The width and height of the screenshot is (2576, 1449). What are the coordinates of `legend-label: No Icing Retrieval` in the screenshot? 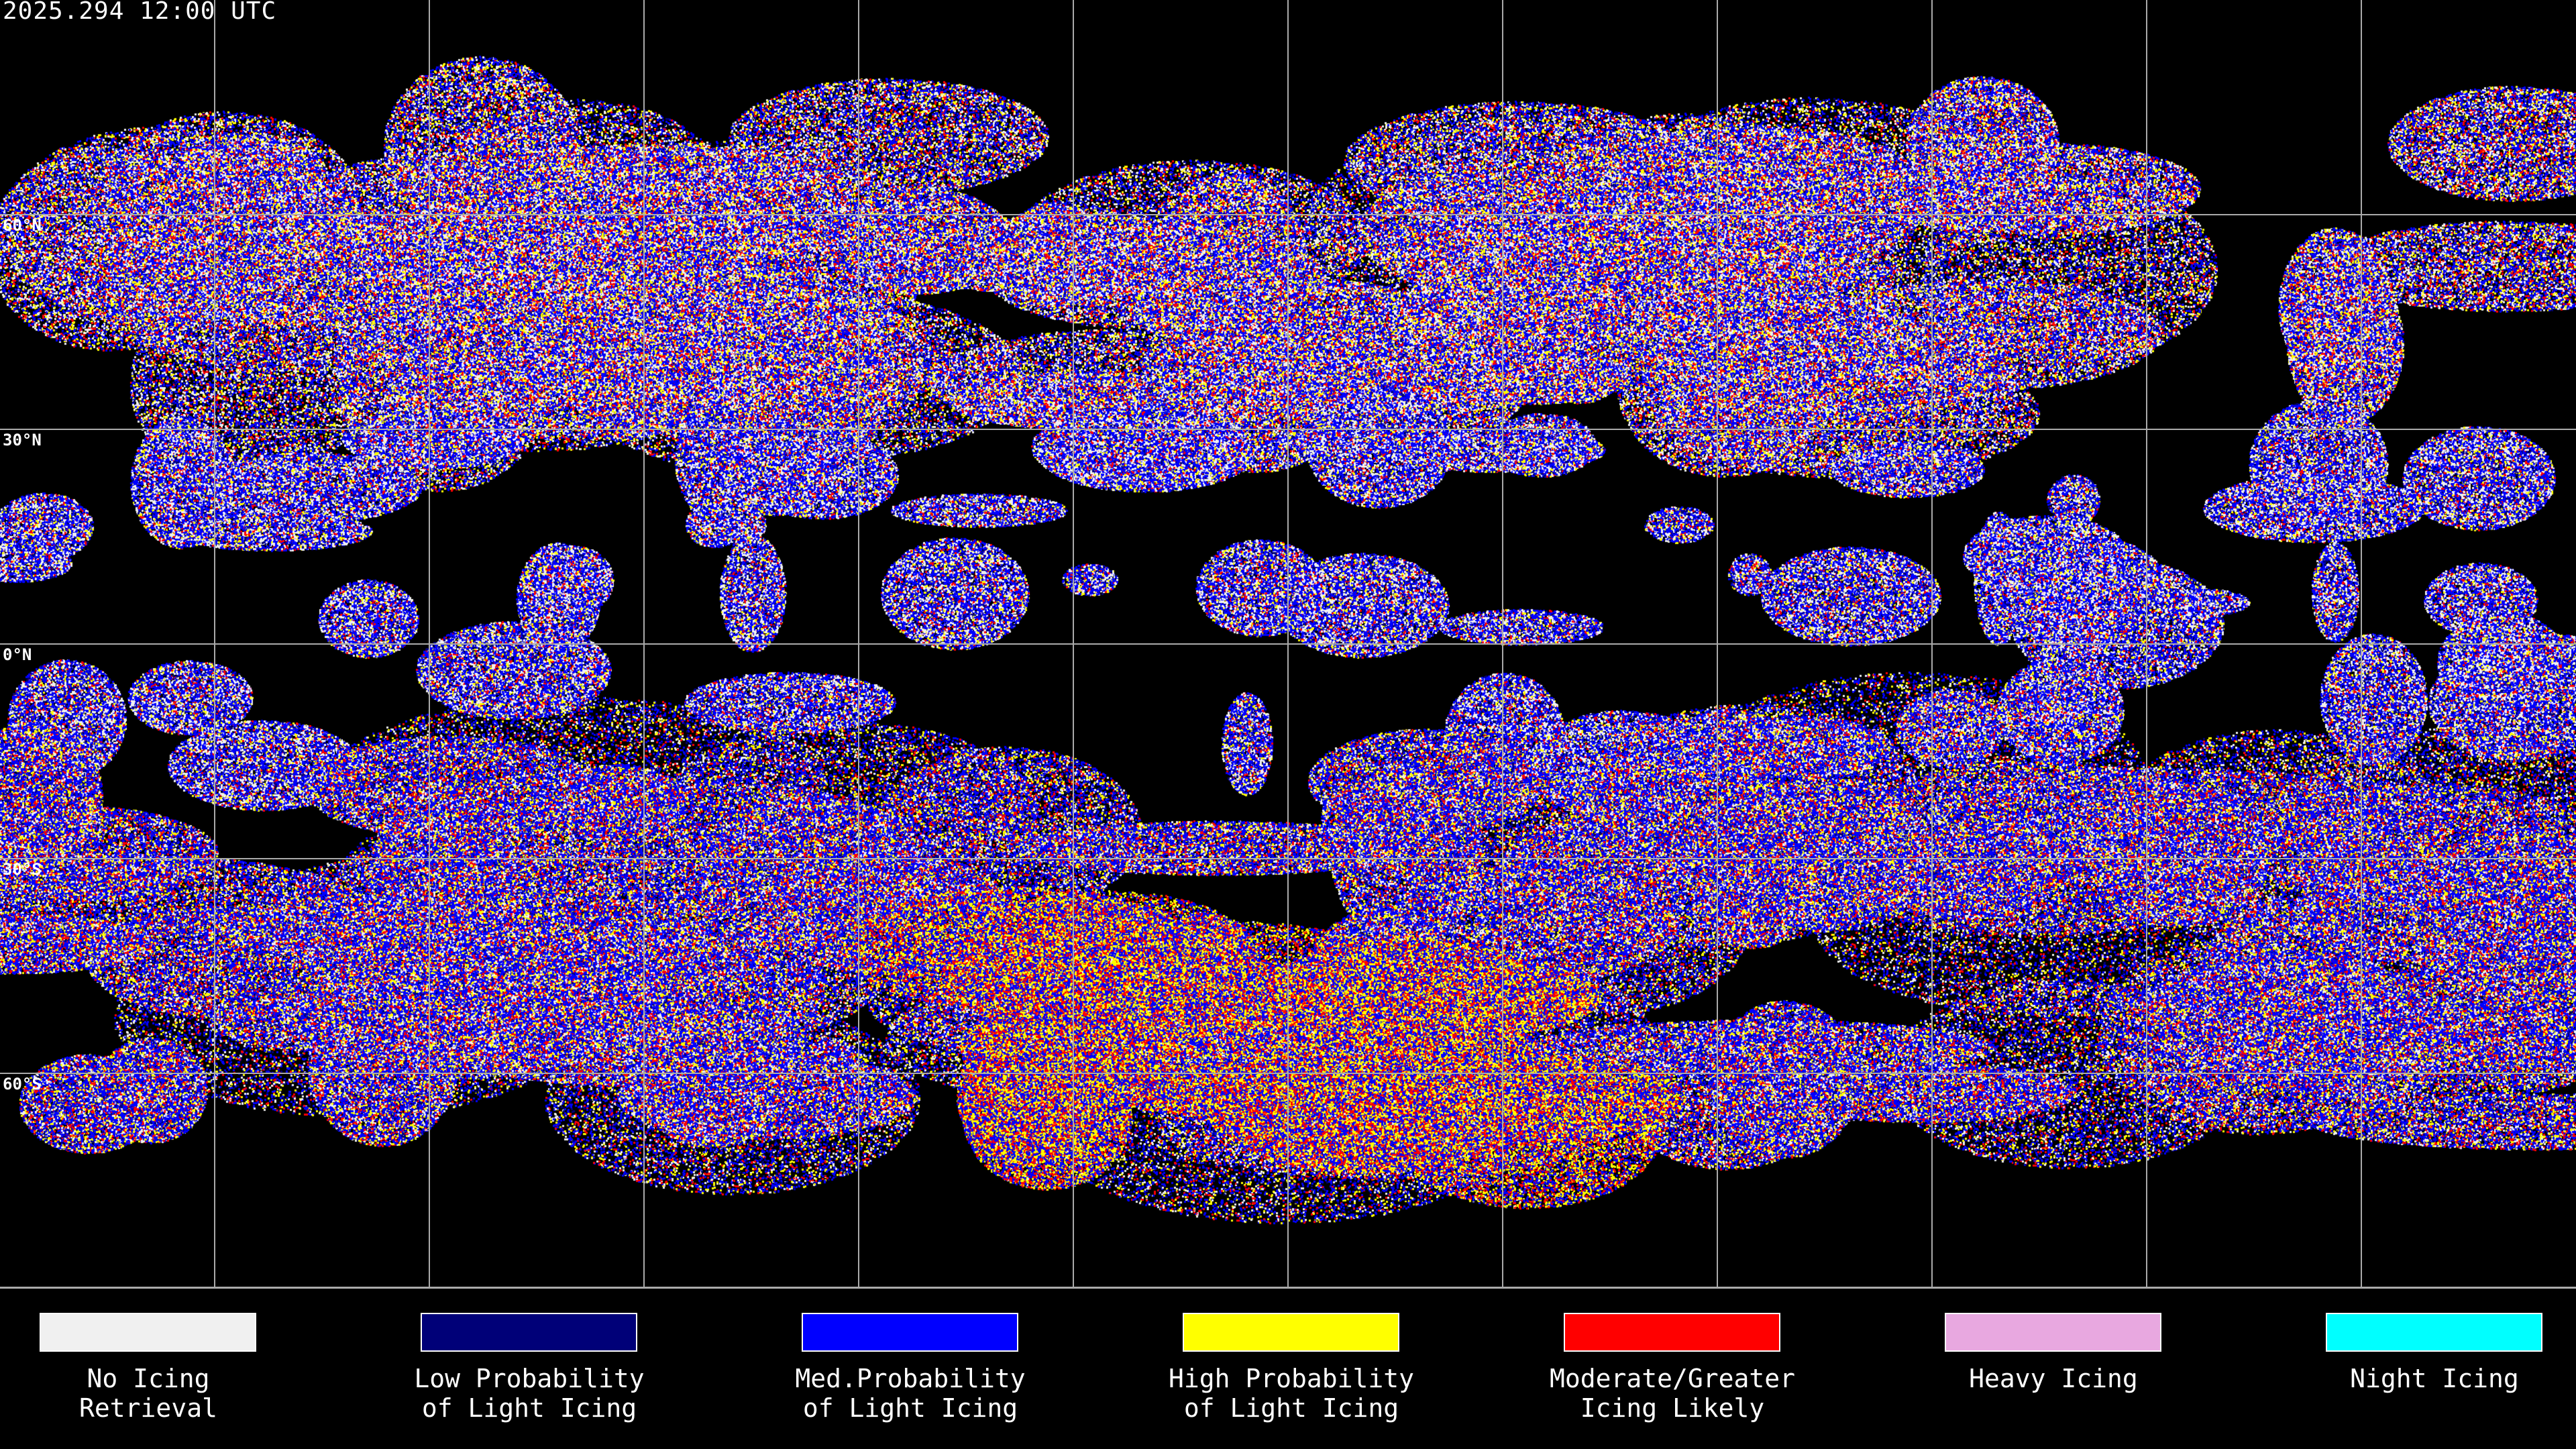 It's located at (148, 1393).